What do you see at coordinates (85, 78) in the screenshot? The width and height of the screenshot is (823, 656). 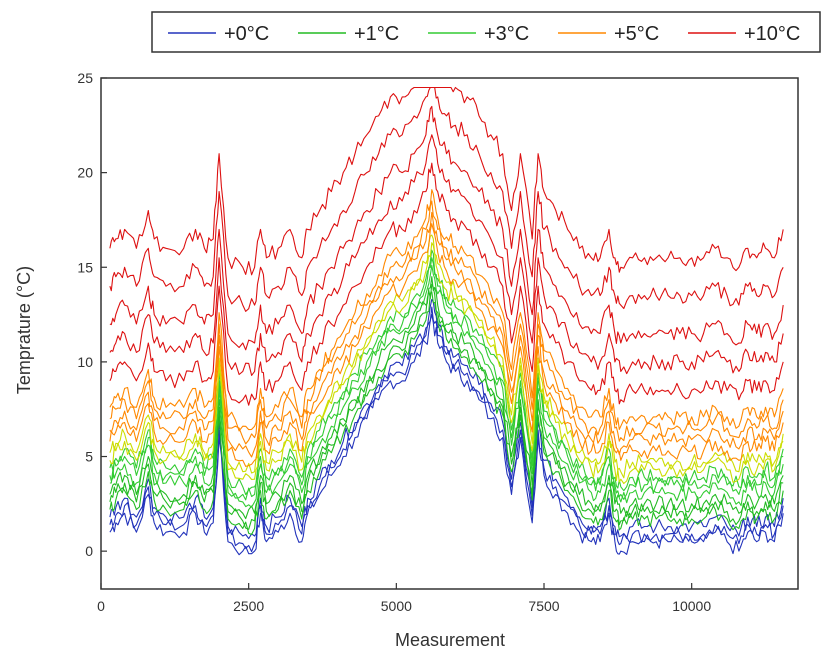 I see `y-tick-label: 25` at bounding box center [85, 78].